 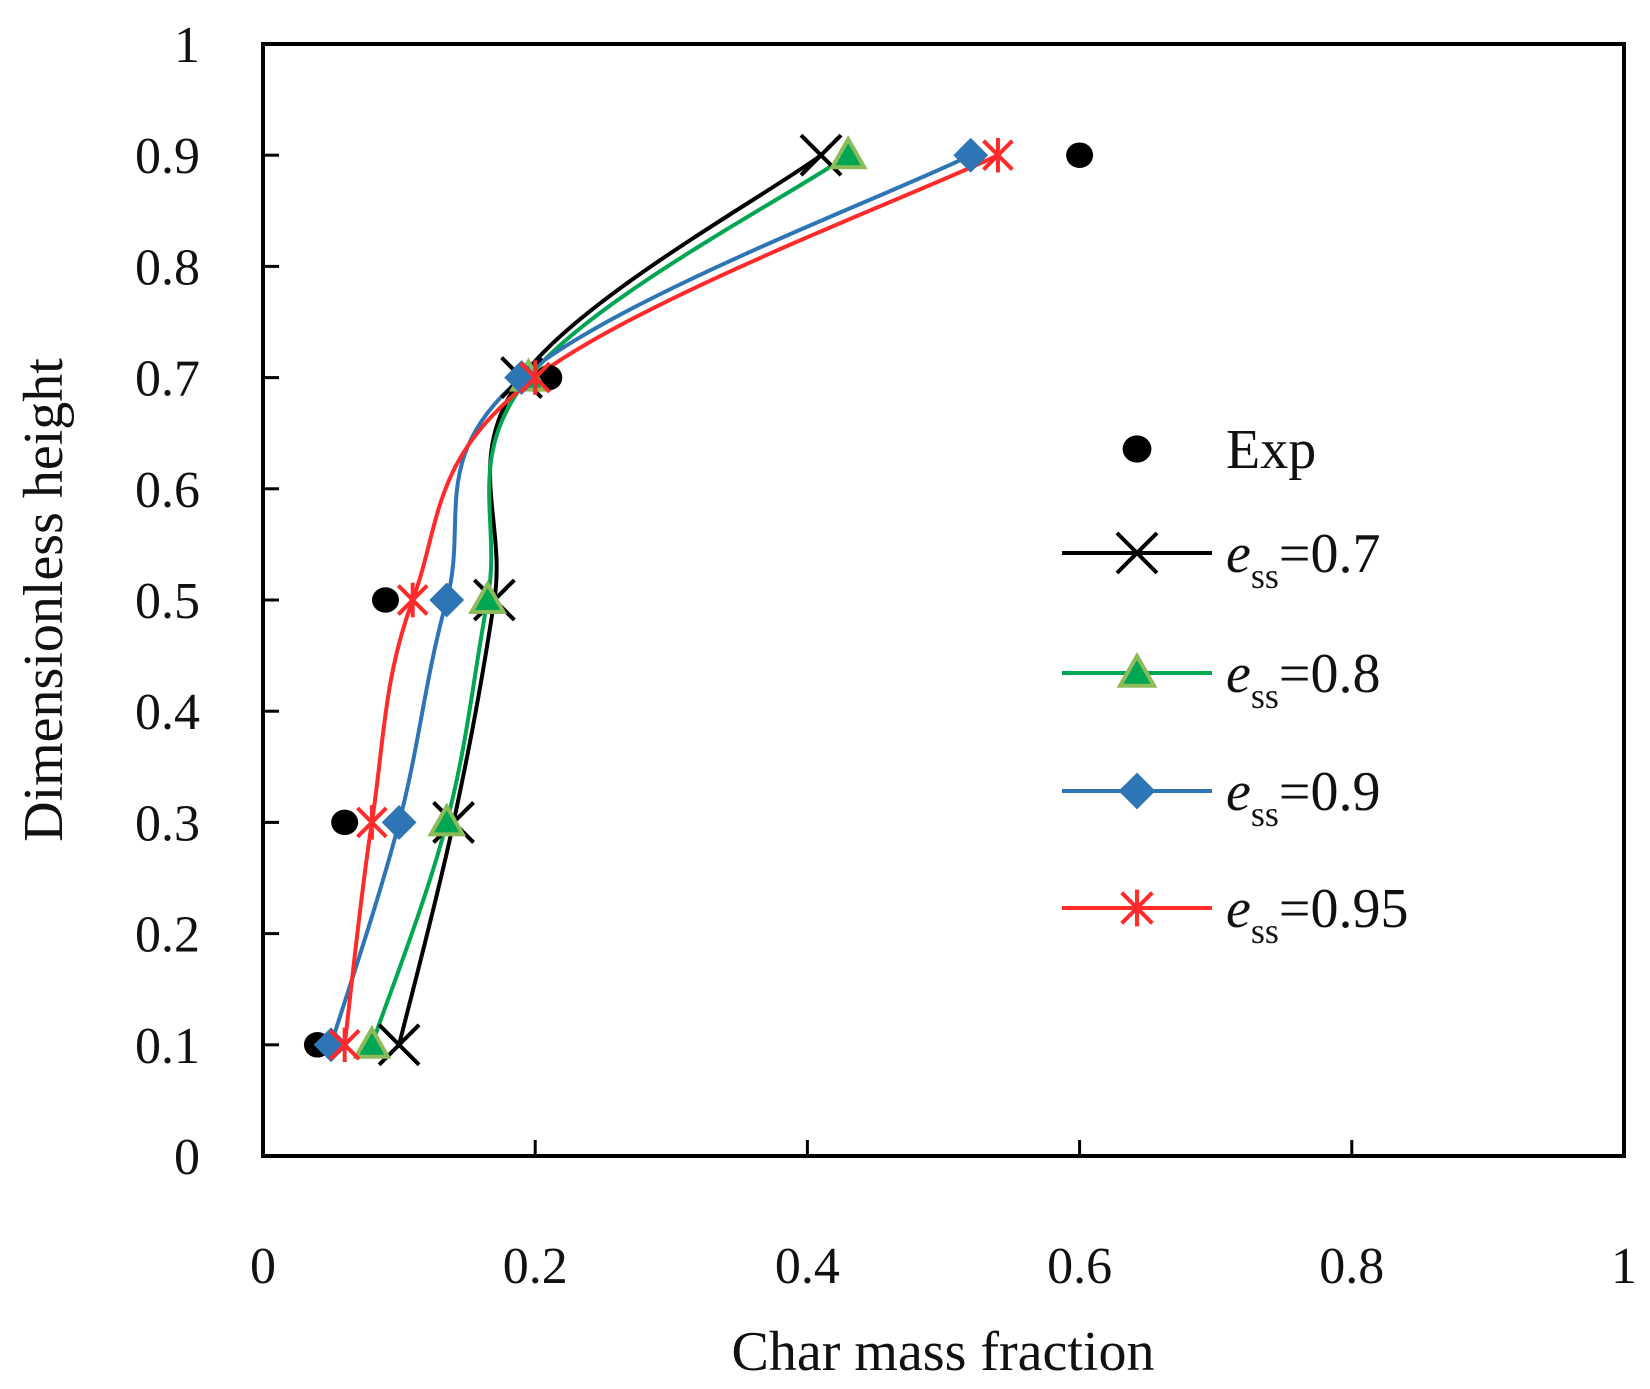 I want to click on x-marker, so click(x=1137, y=553).